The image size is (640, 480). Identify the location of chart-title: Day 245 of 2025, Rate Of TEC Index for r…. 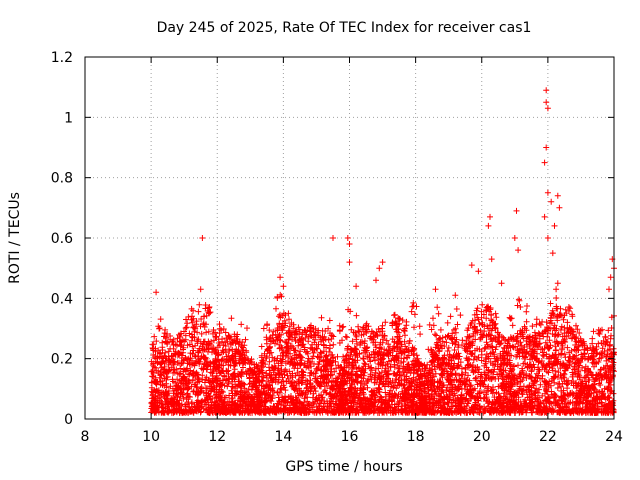
(344, 28).